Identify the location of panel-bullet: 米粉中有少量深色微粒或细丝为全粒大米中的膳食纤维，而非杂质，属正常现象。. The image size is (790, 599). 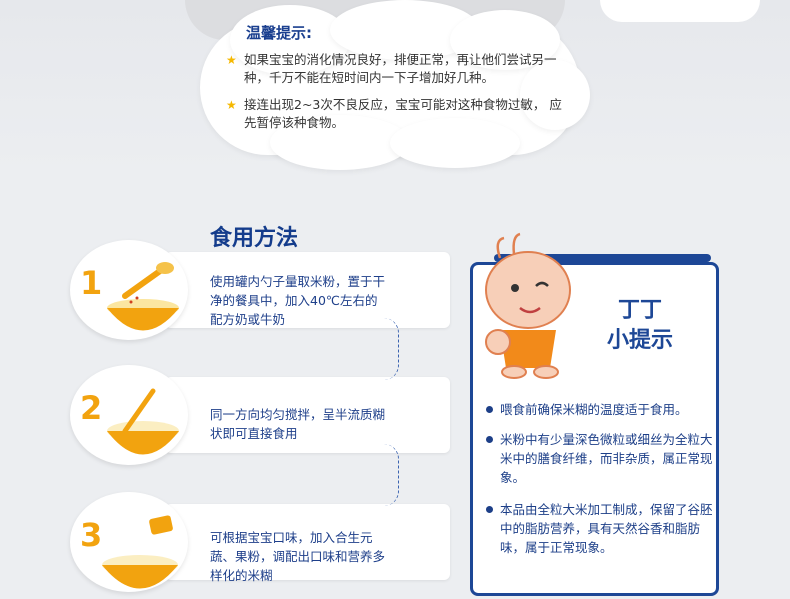
(600, 458).